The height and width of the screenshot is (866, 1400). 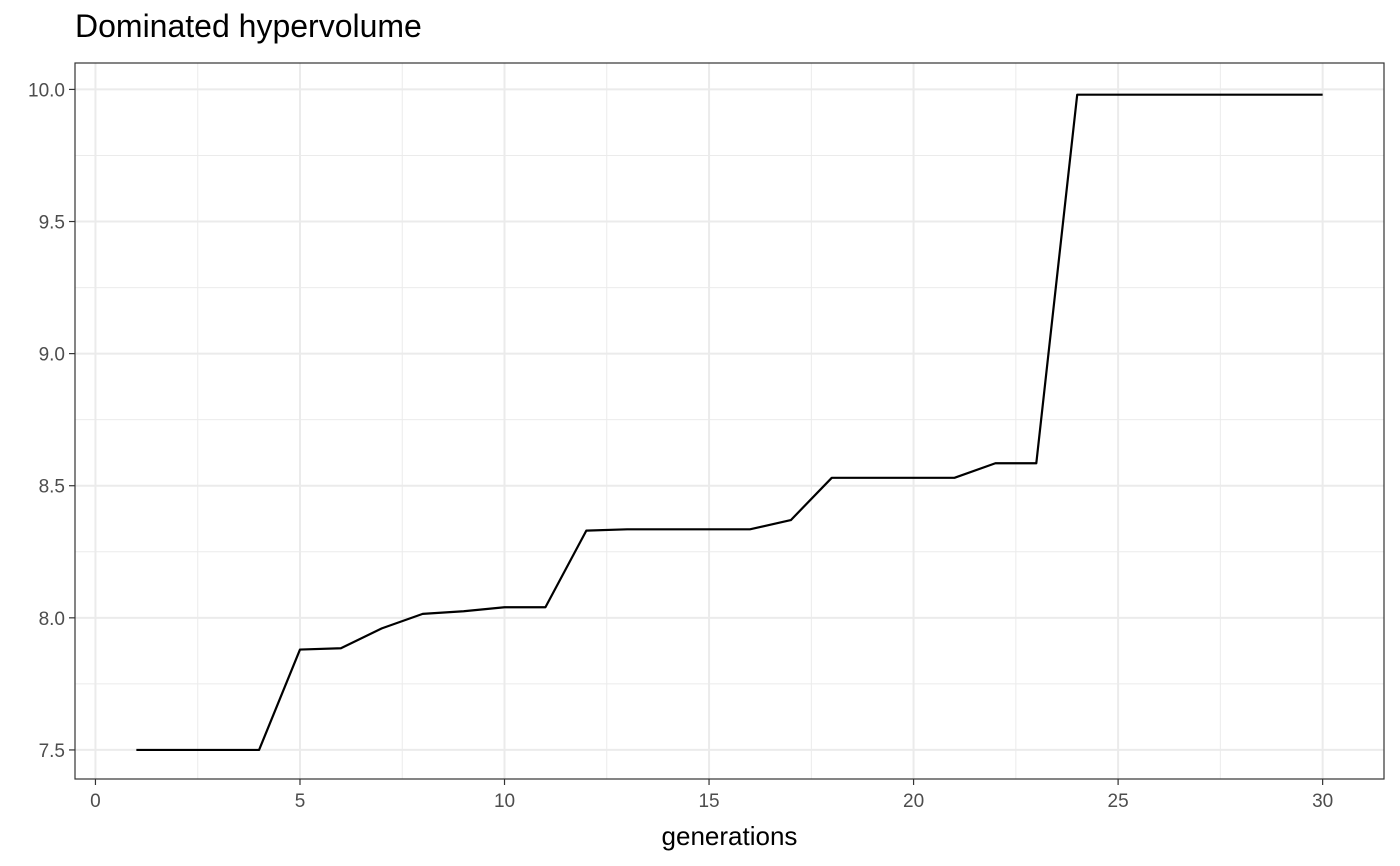 I want to click on x-tick-label: 25, so click(x=1118, y=801).